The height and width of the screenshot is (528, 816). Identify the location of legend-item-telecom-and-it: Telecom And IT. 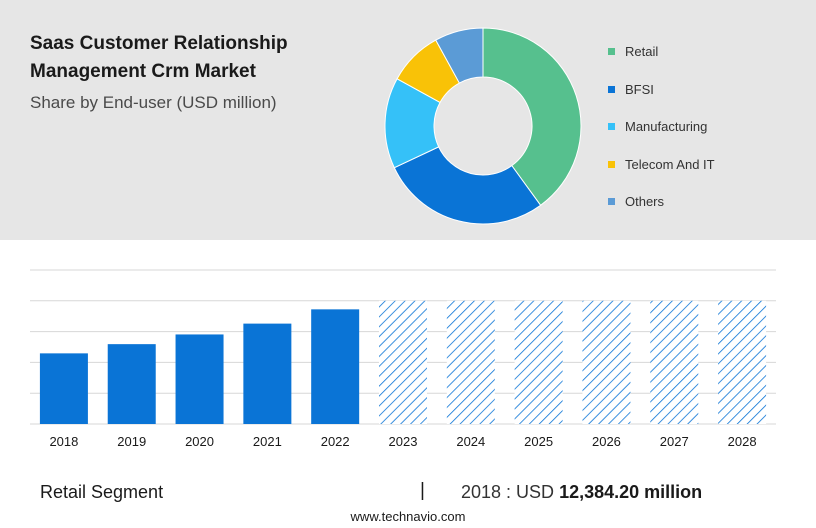
(661, 176).